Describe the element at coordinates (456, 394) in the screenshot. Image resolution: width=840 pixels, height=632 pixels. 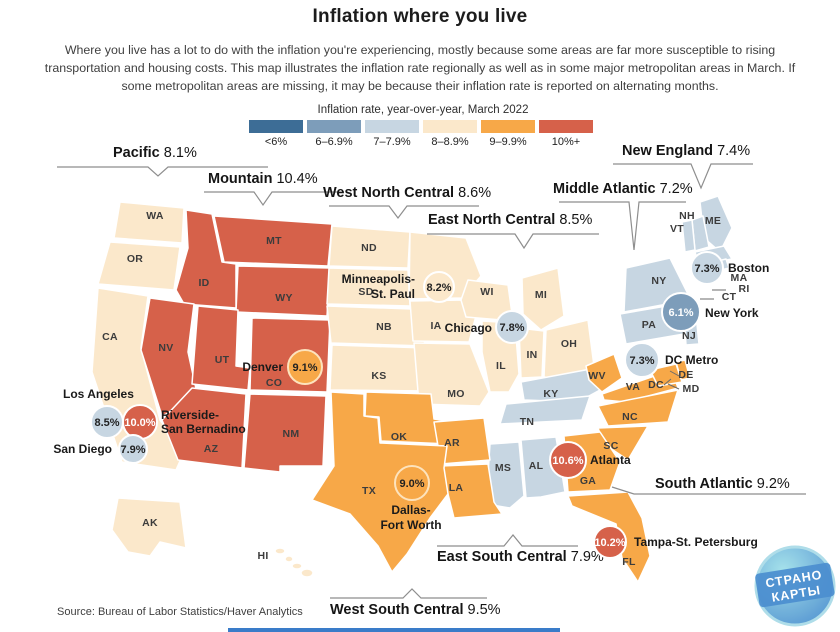
I see `state-label-MO: MO` at that location.